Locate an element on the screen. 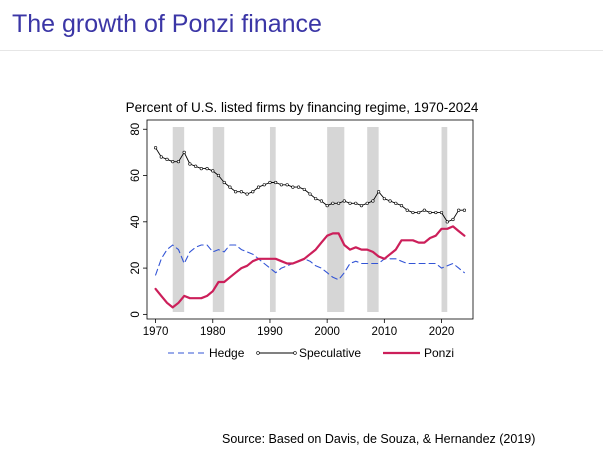 Image resolution: width=603 pixels, height=455 pixels. legend-label-speculative: Speculative is located at coordinates (330, 353).